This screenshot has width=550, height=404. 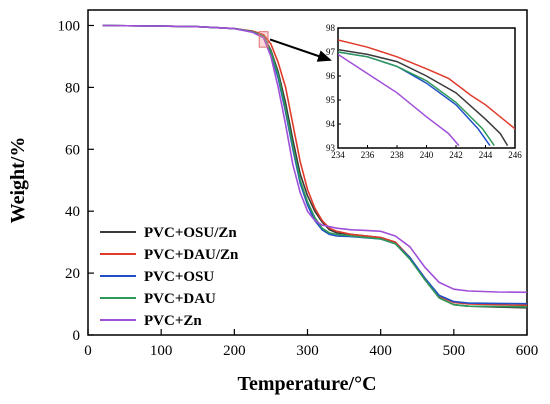 I want to click on x-tick-label: 300, so click(x=307, y=351).